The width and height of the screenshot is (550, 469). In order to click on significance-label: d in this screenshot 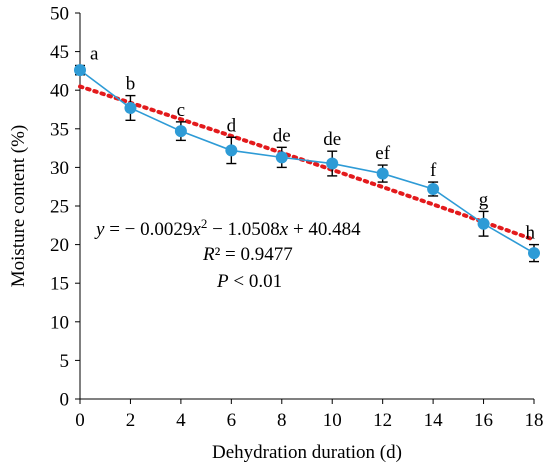, I will do `click(232, 125)`.